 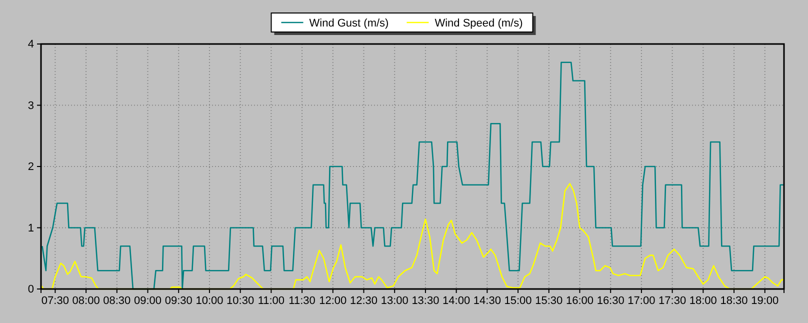 What do you see at coordinates (31, 167) in the screenshot?
I see `y-tick-label: 2` at bounding box center [31, 167].